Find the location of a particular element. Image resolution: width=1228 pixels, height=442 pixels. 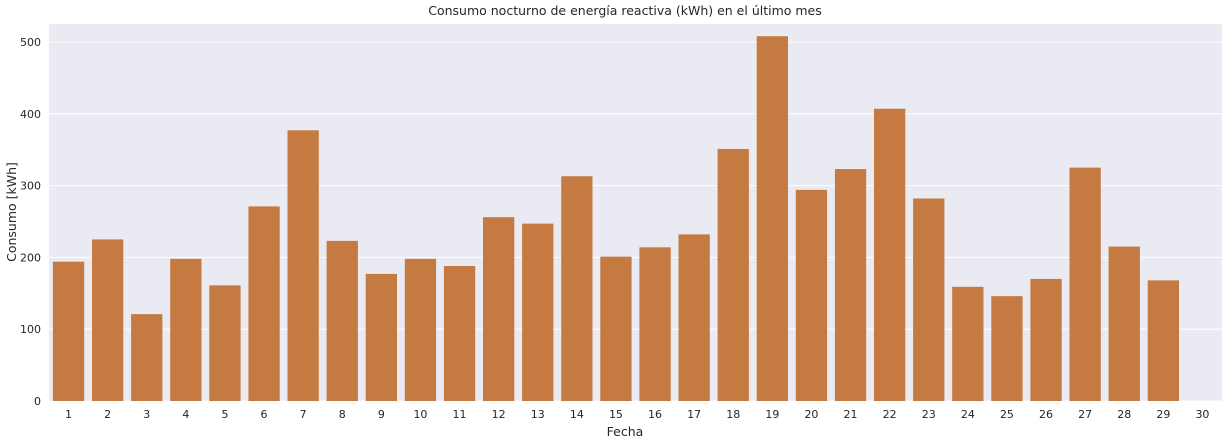

x-tick-label: 24 is located at coordinates (968, 414).